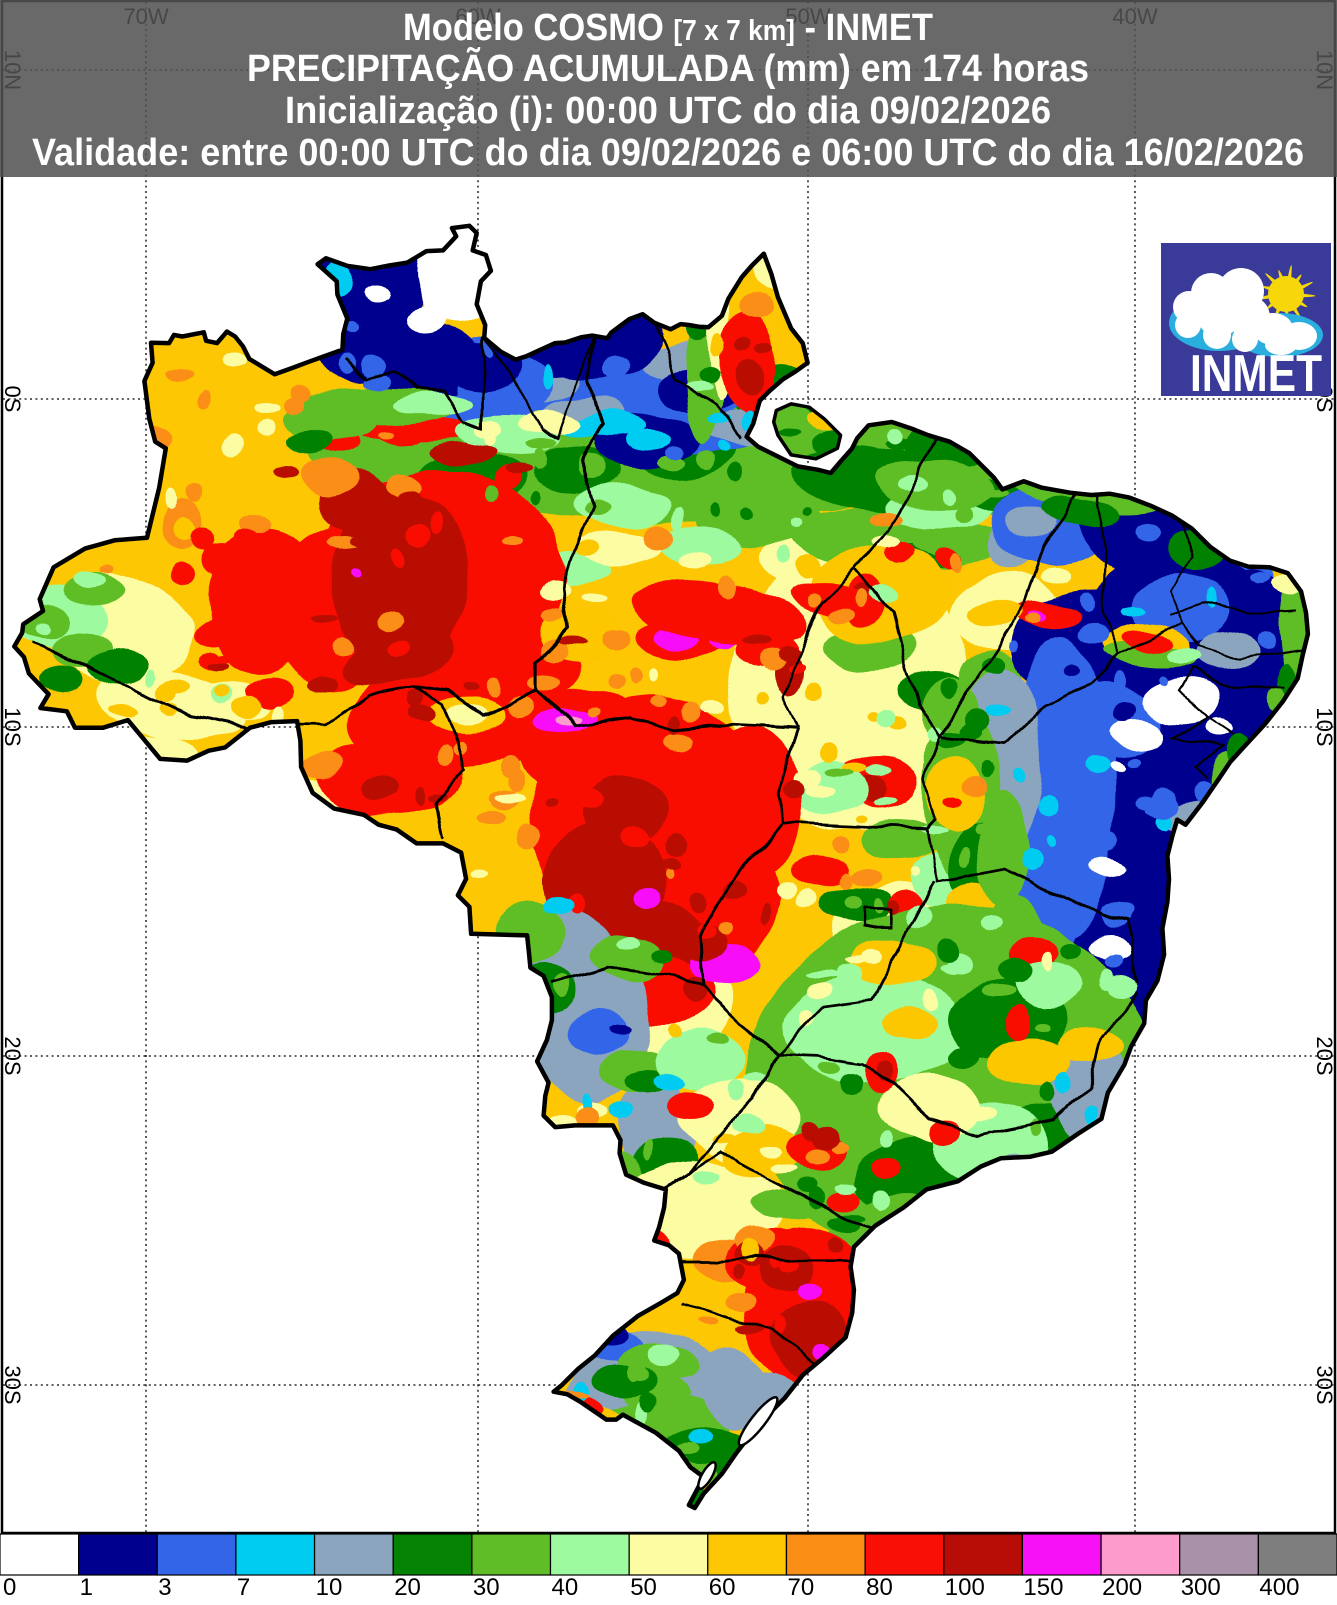 The height and width of the screenshot is (1605, 1337). What do you see at coordinates (668, 68) in the screenshot?
I see `svg-text:PRECIPITAÇÃO ACUMULADA (mm) em: PRECIPITAÇÃO ACUMULADA (mm) em 174 horas` at bounding box center [668, 68].